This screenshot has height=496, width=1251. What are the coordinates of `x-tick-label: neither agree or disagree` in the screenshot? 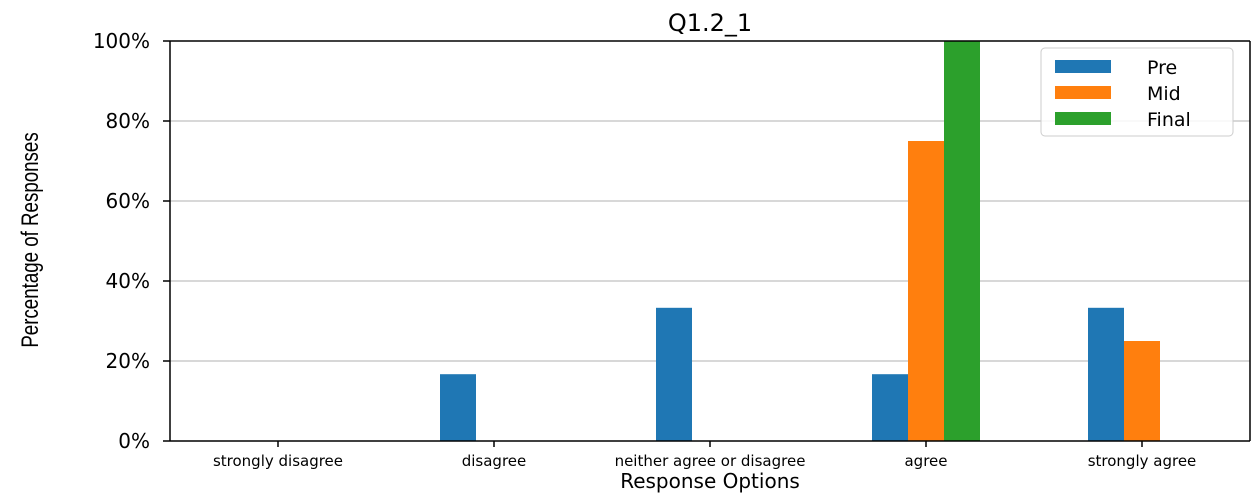 It's located at (710, 461).